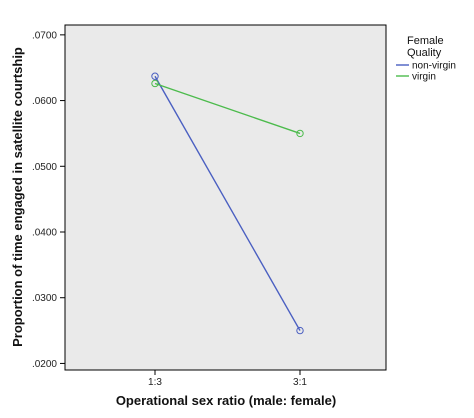 This screenshot has height=418, width=474. What do you see at coordinates (44, 101) in the screenshot?
I see `y-tick-label: .0600` at bounding box center [44, 101].